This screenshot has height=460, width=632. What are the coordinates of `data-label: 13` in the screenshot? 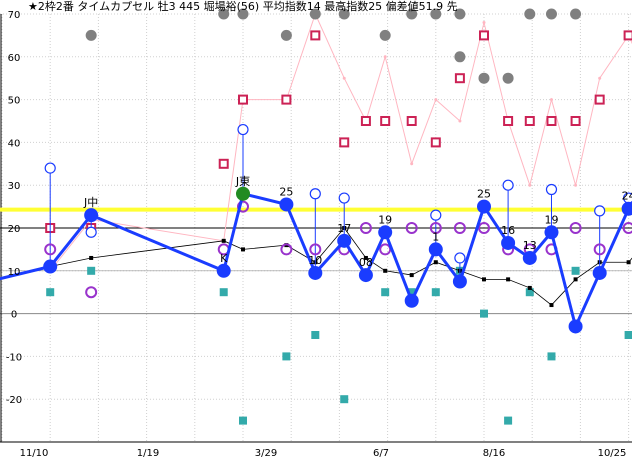 It's located at (530, 245).